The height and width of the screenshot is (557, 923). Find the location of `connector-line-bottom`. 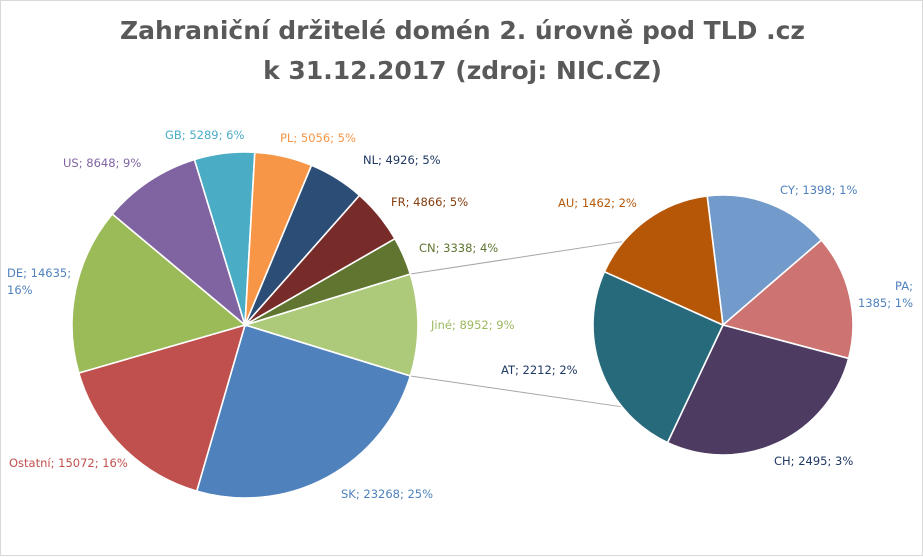

connector-line-bottom is located at coordinates (516, 391).